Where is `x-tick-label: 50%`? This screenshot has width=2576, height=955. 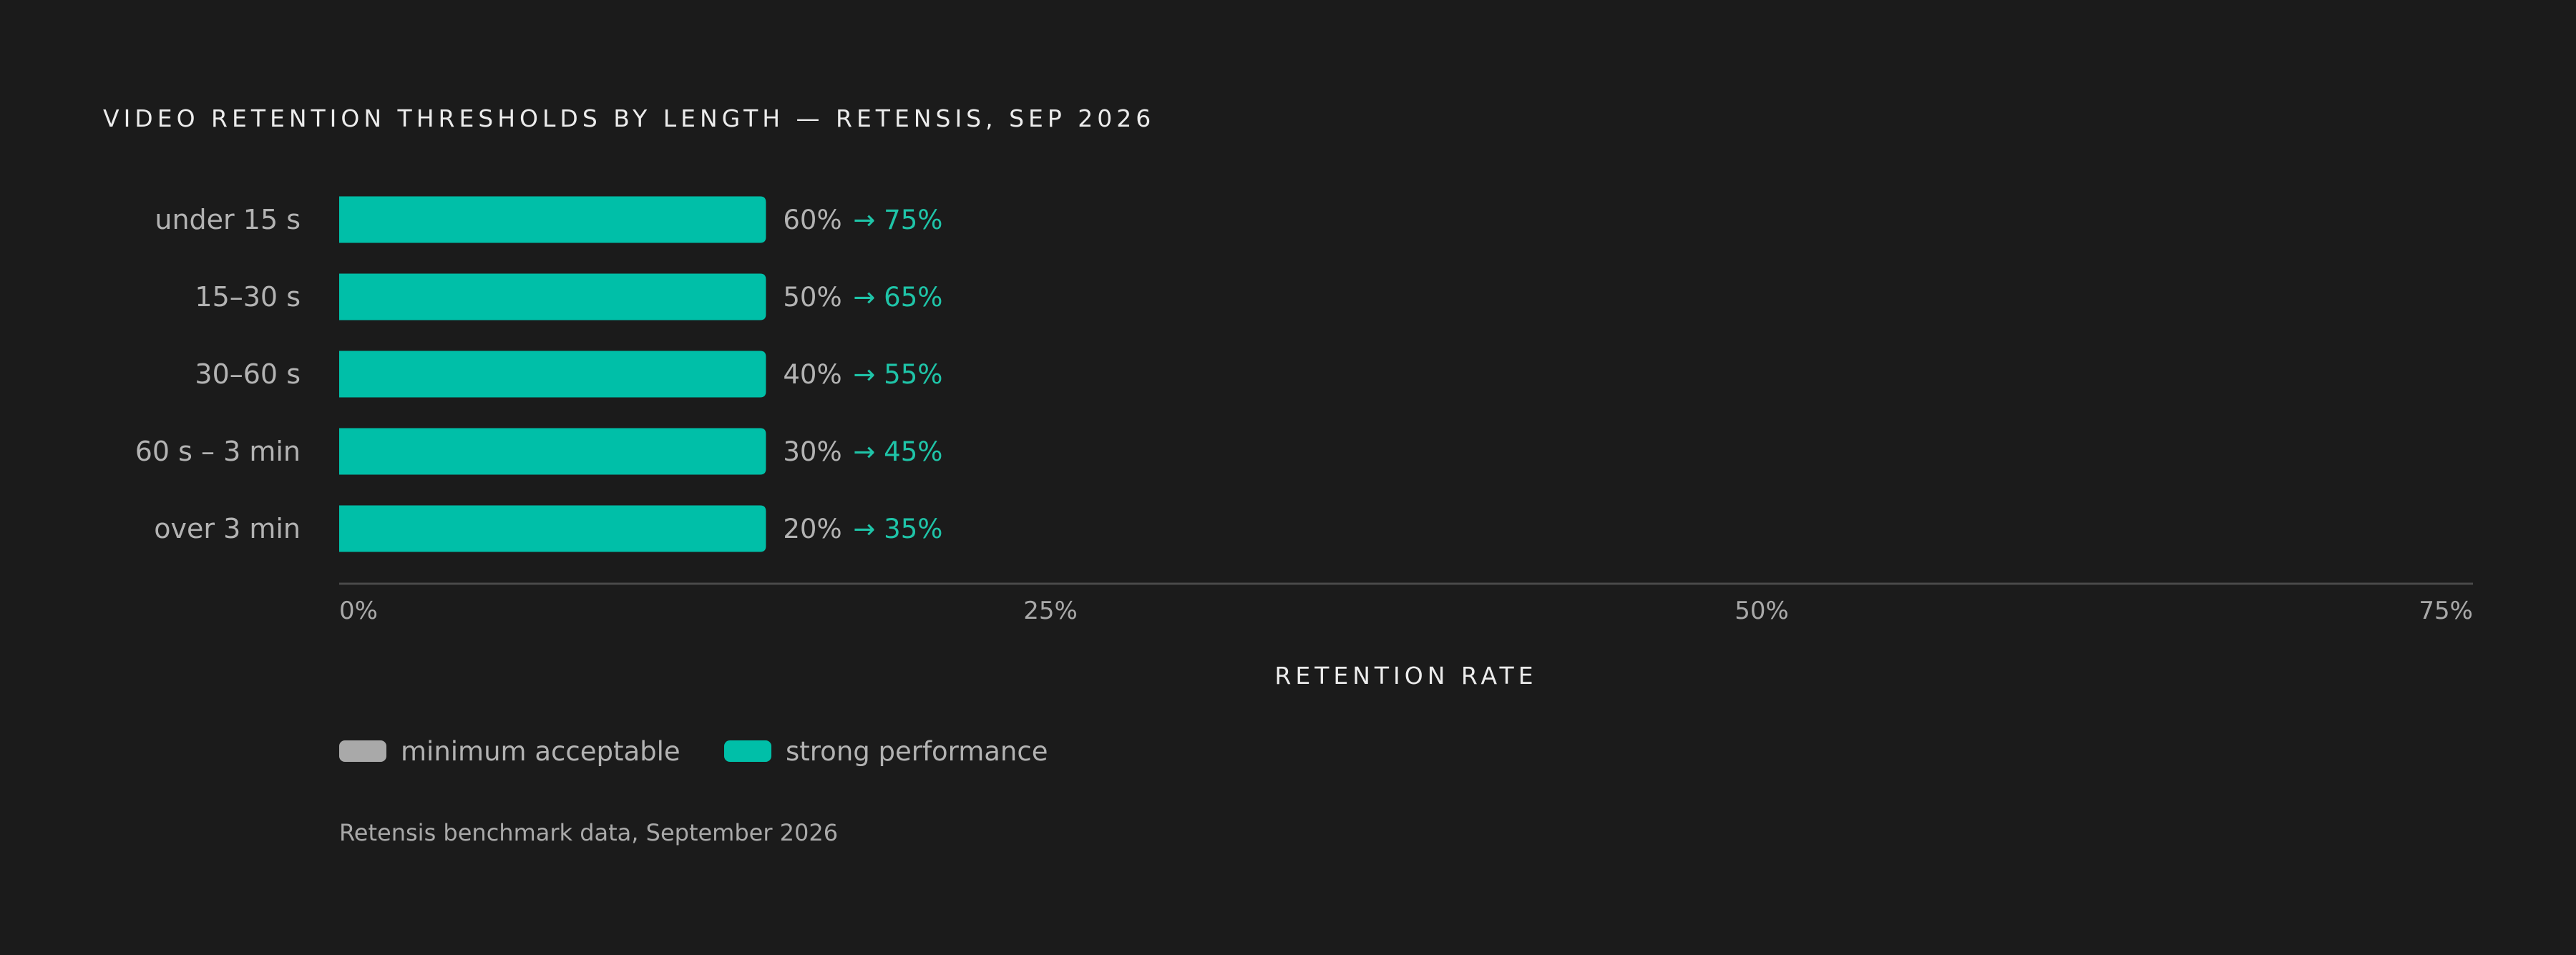 x-tick-label: 50% is located at coordinates (1762, 611).